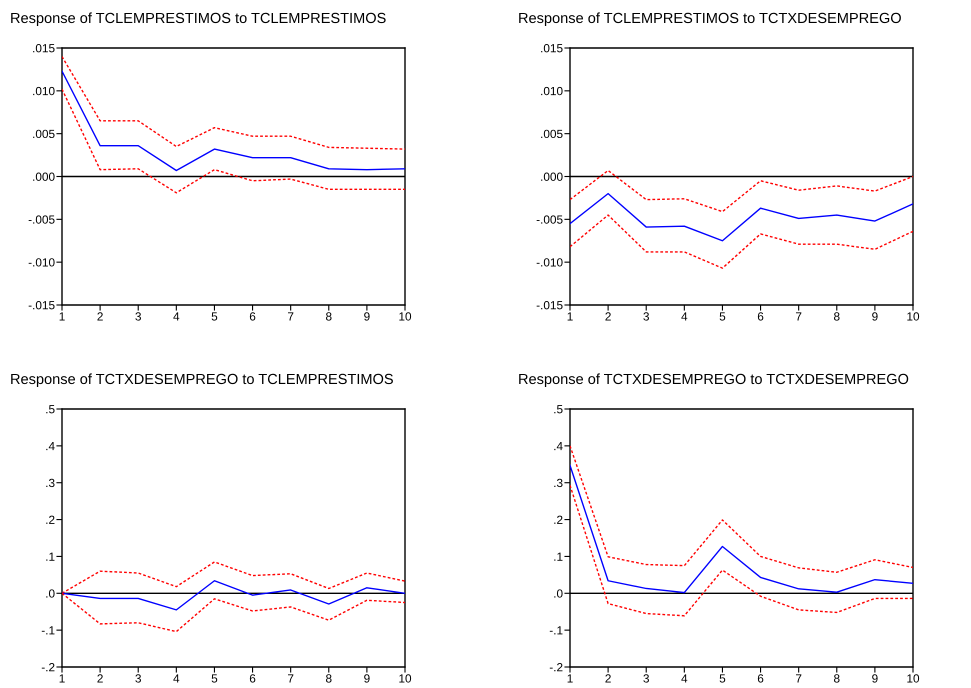 The image size is (971, 688). I want to click on chart-title: Response of TCTXDESEMPREGO to TCLEMPRESTIMOS, so click(202, 380).